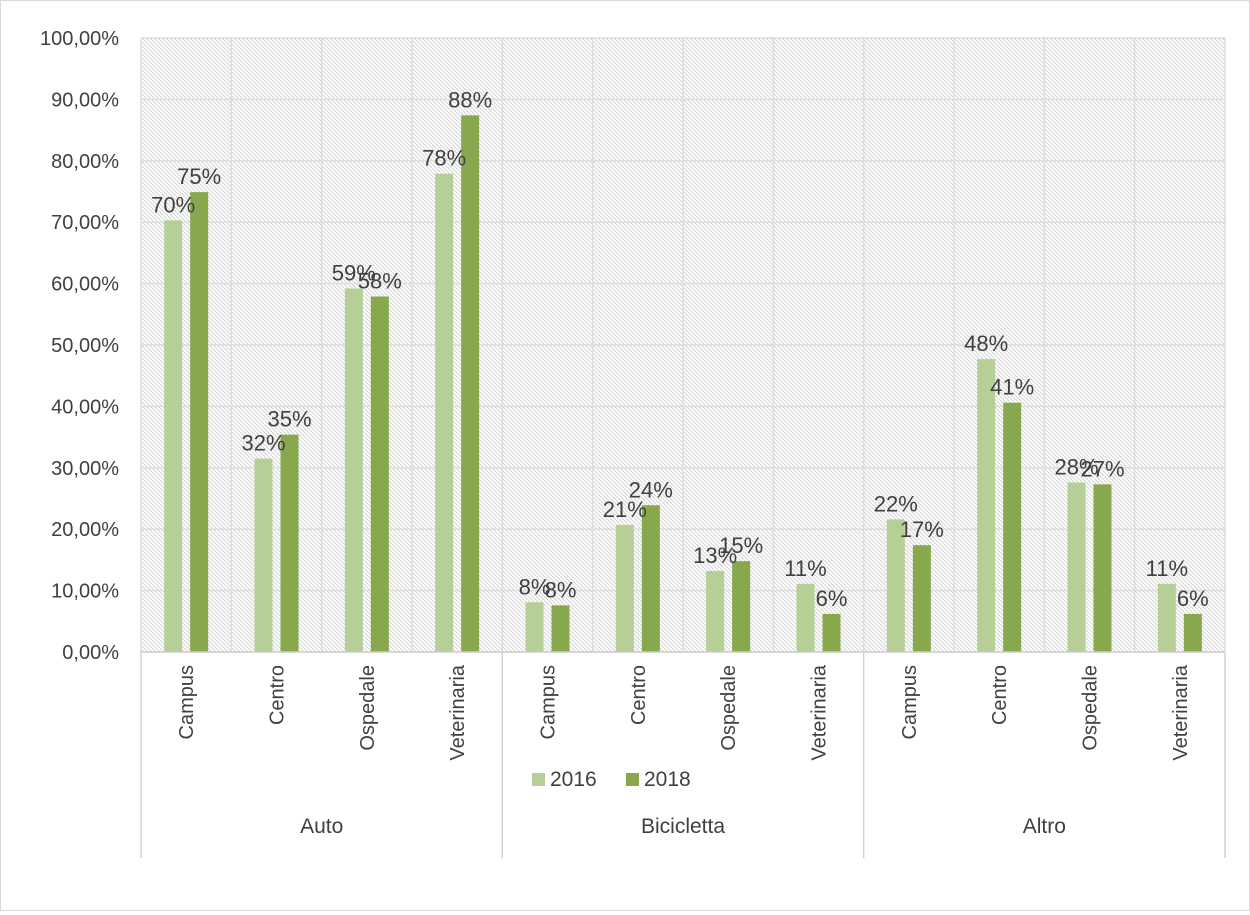  Describe the element at coordinates (85, 469) in the screenshot. I see `y-tick-label: 30,00%` at that location.